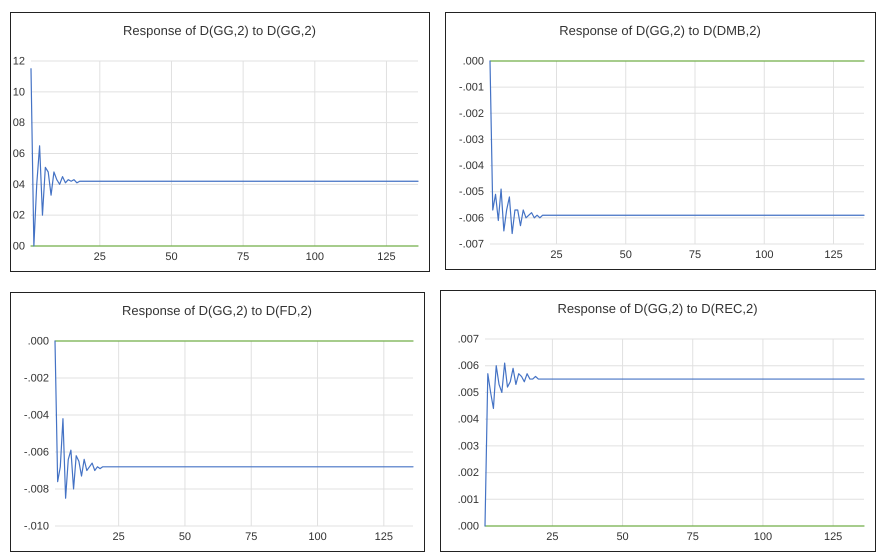  I want to click on y-tick-label: 02, so click(18, 216).